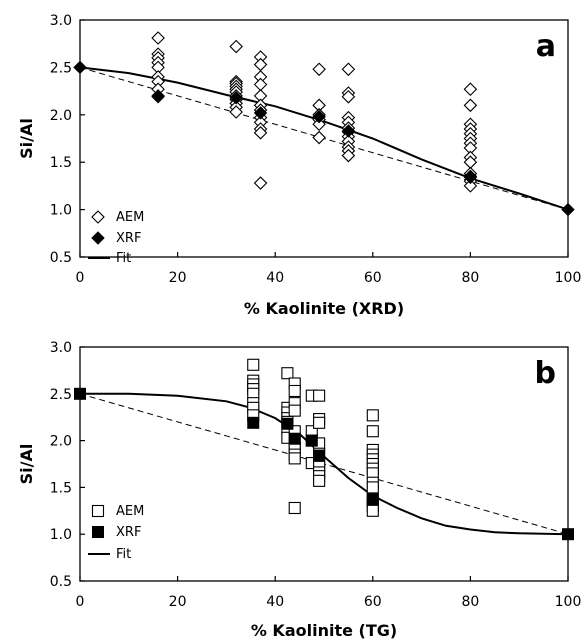 The height and width of the screenshot is (644, 585). I want to click on panel-label: b, so click(545, 373).